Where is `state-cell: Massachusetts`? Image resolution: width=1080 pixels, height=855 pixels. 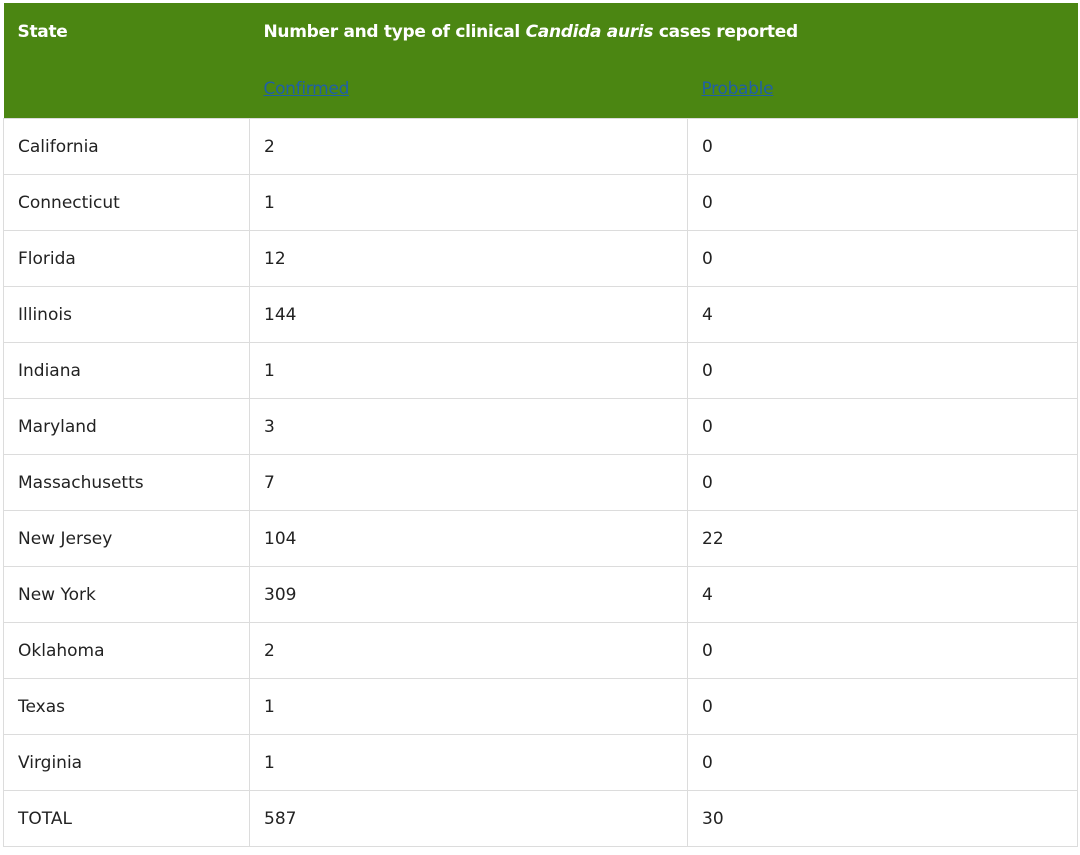
state-cell: Massachusetts is located at coordinates (126, 482).